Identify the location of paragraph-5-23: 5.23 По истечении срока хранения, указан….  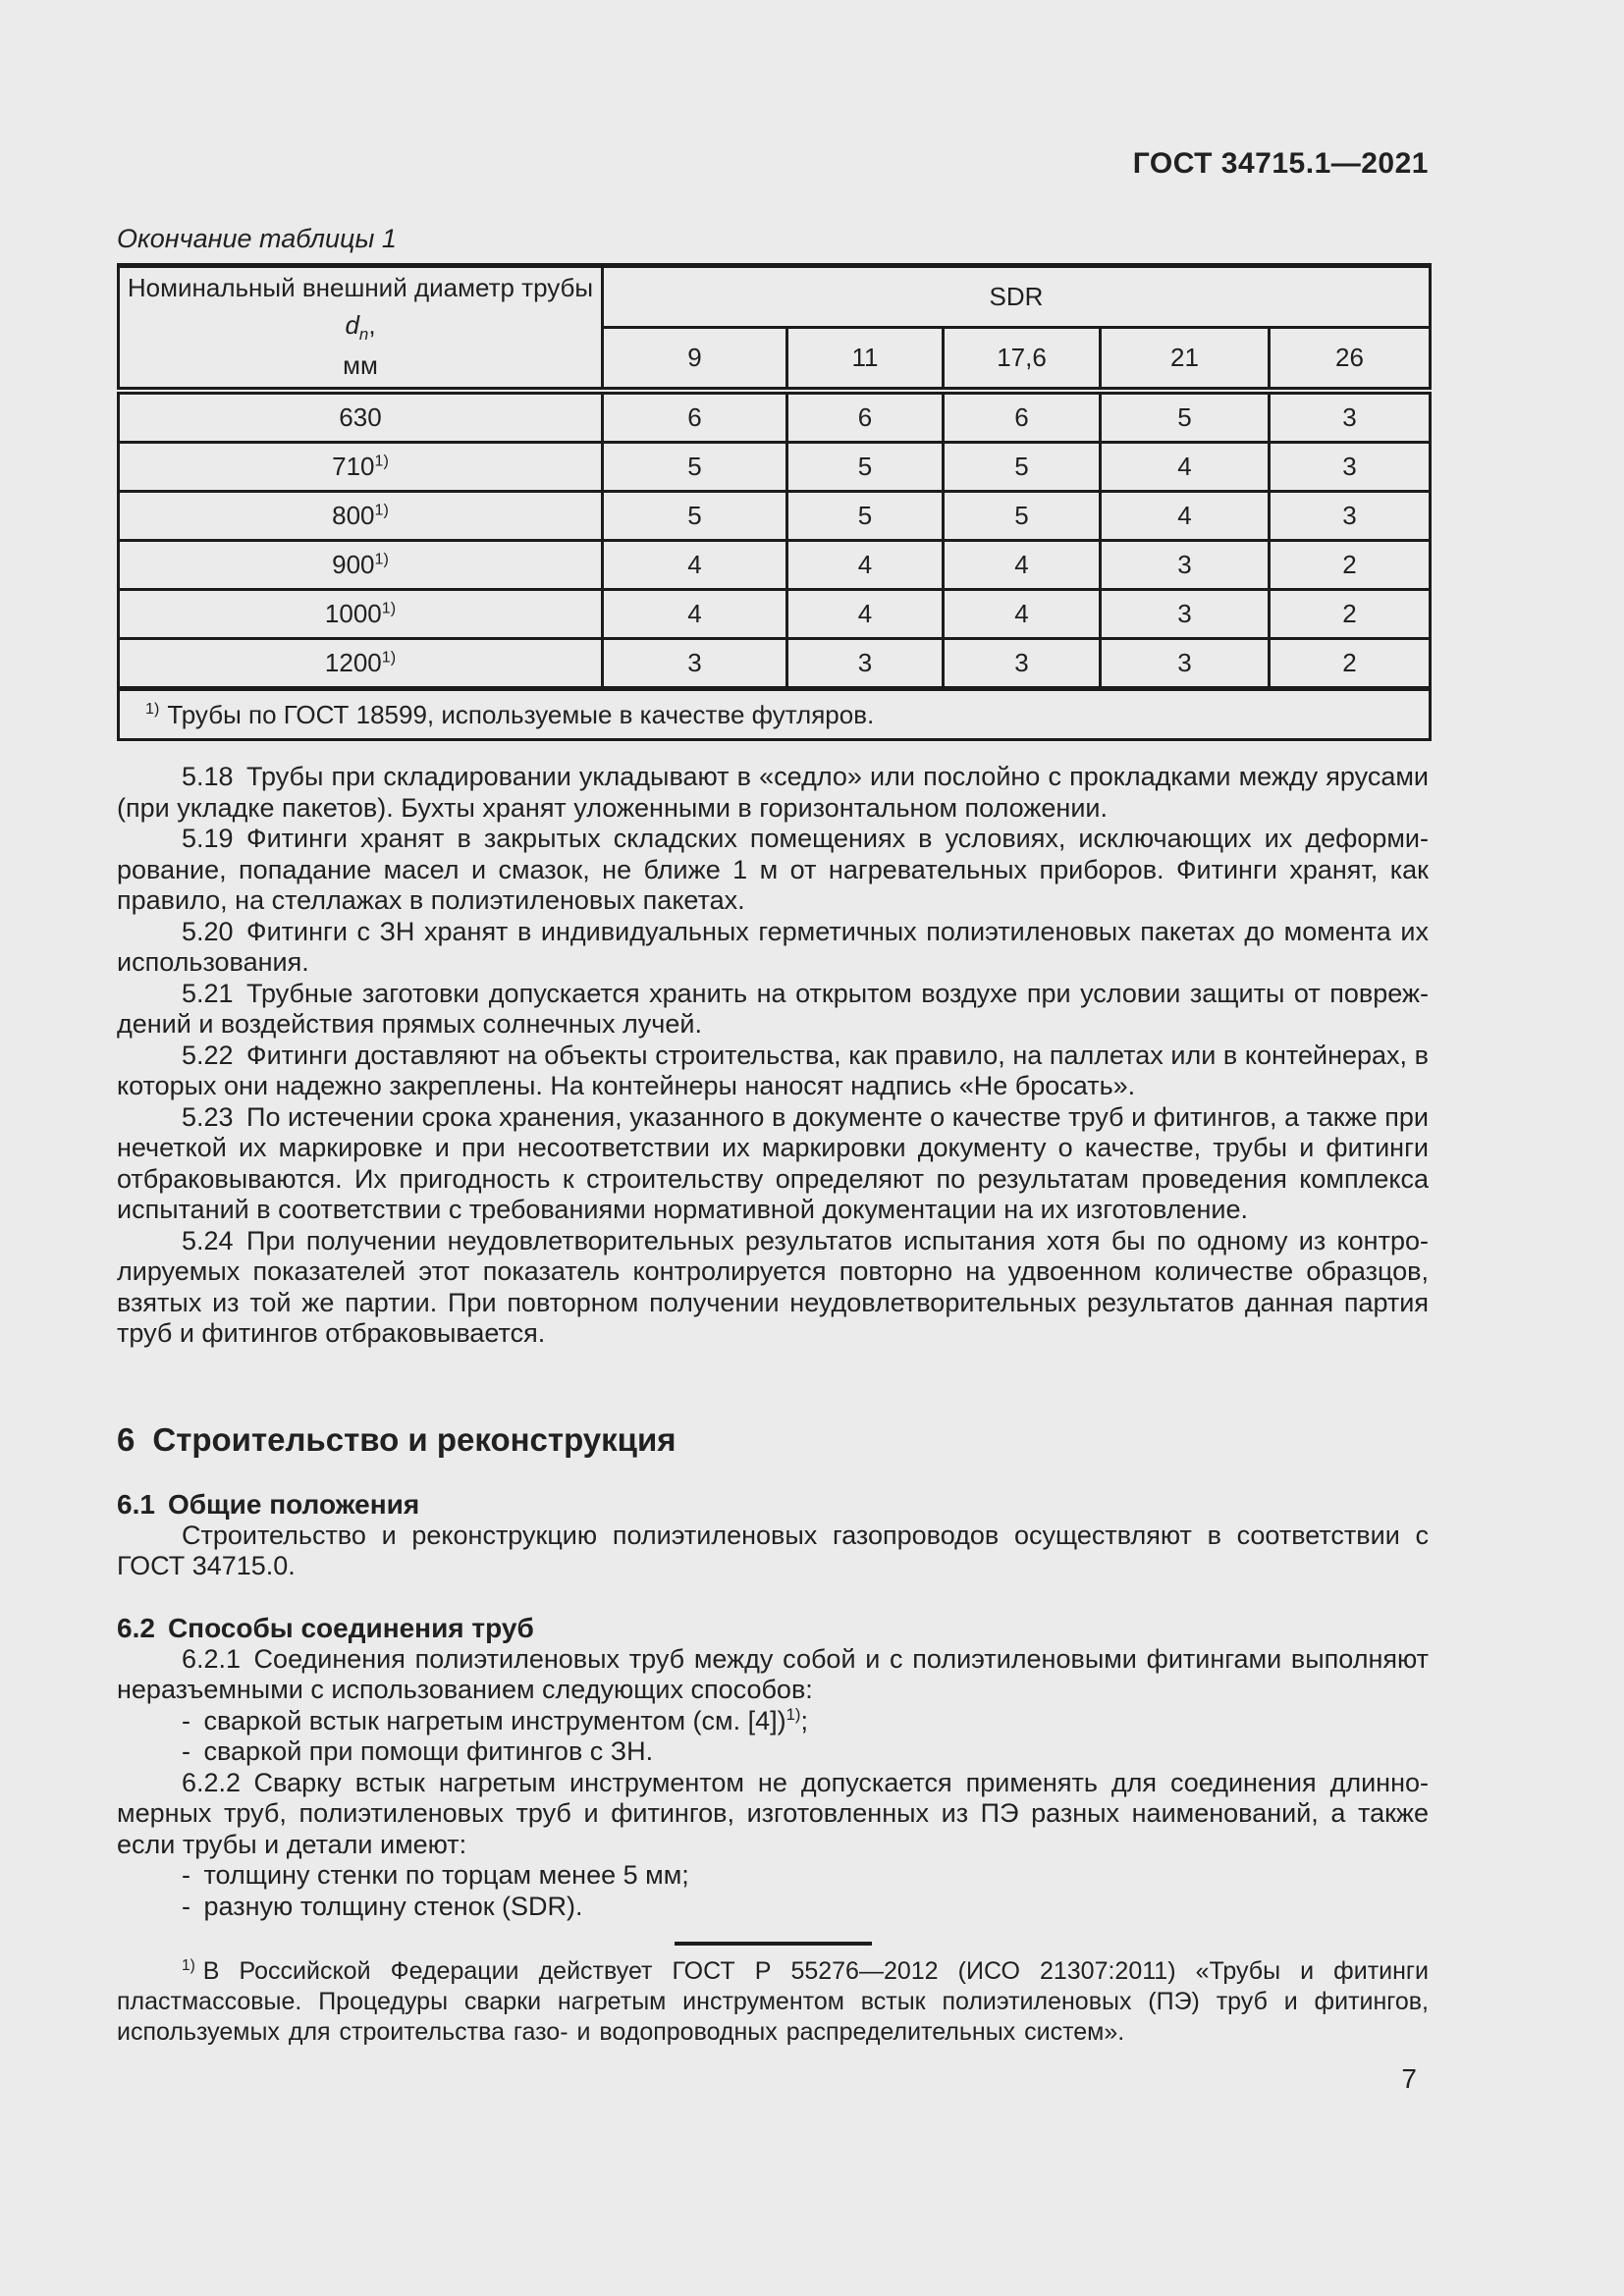
(773, 1163).